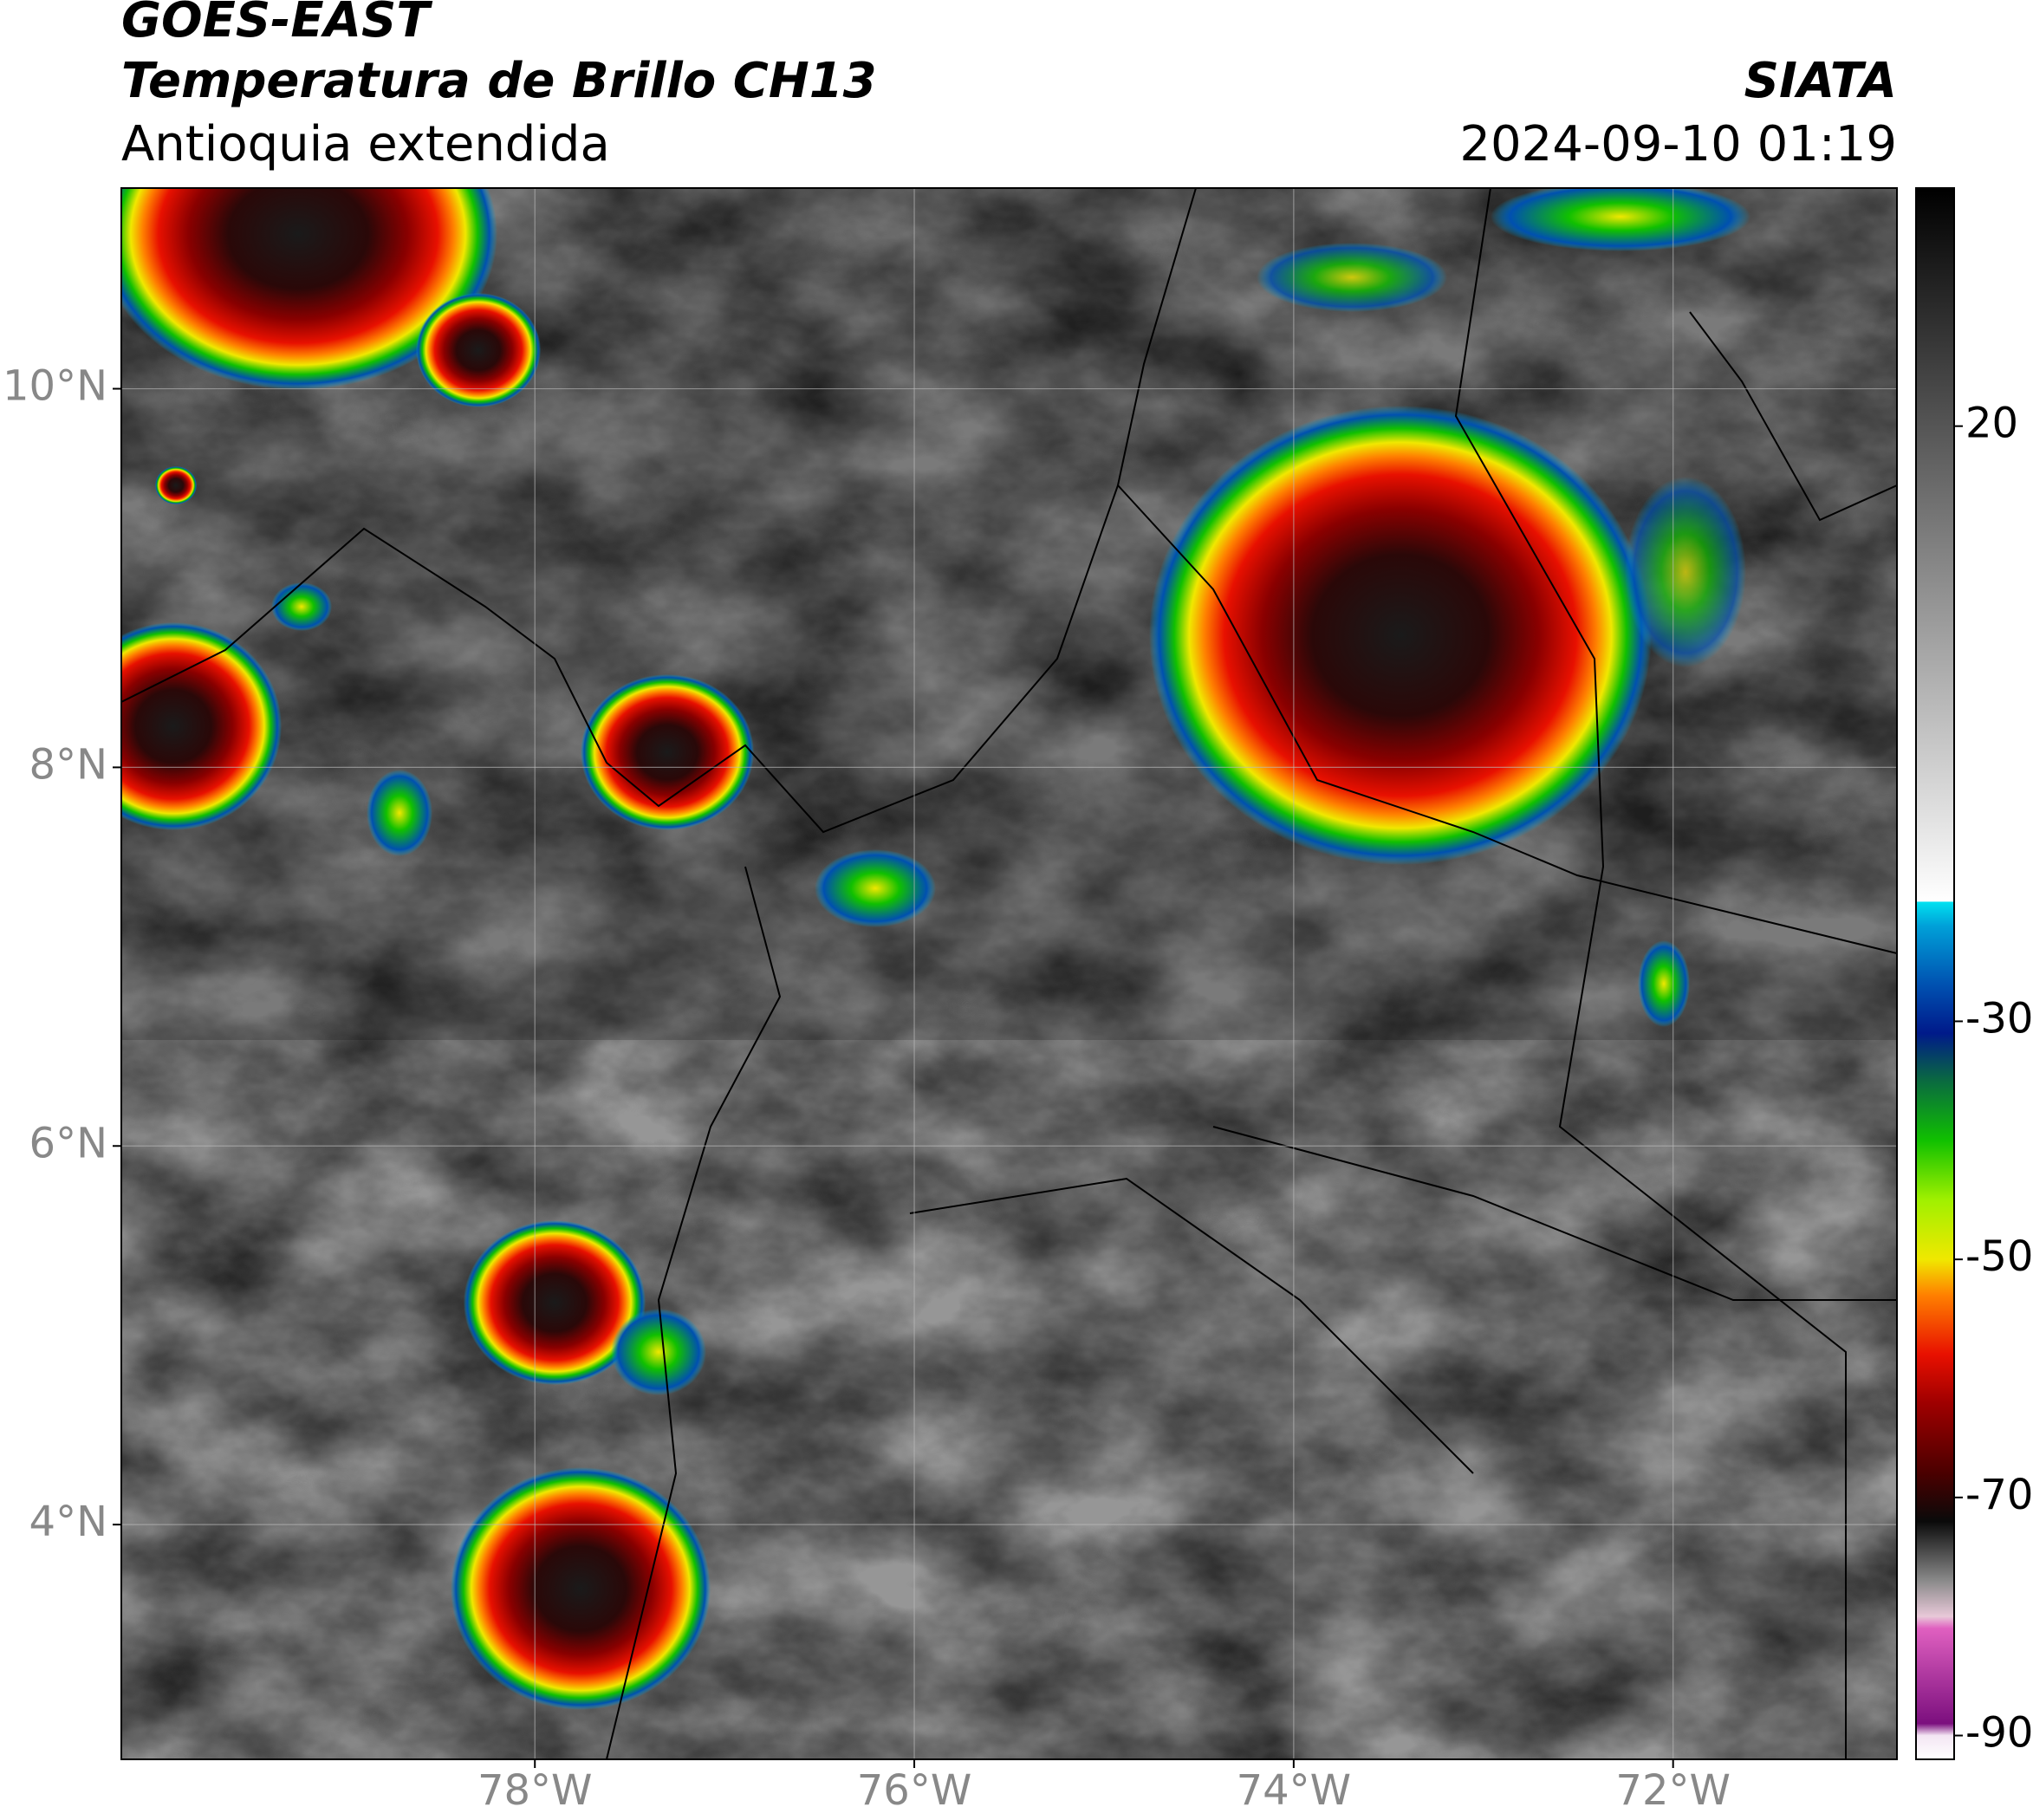 This screenshot has width=2033, height=1820. Describe the element at coordinates (1935, 973) in the screenshot. I see `colorbar` at that location.